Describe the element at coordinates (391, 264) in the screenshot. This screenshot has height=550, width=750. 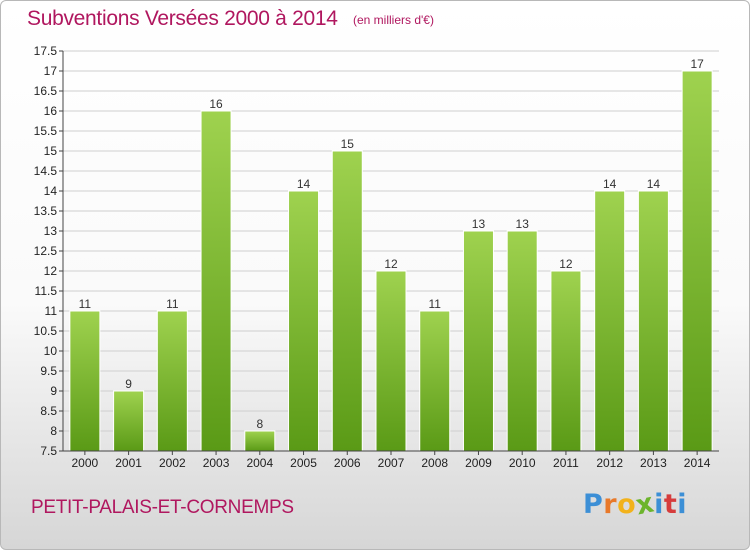
I see `data-label-2007: 12` at that location.